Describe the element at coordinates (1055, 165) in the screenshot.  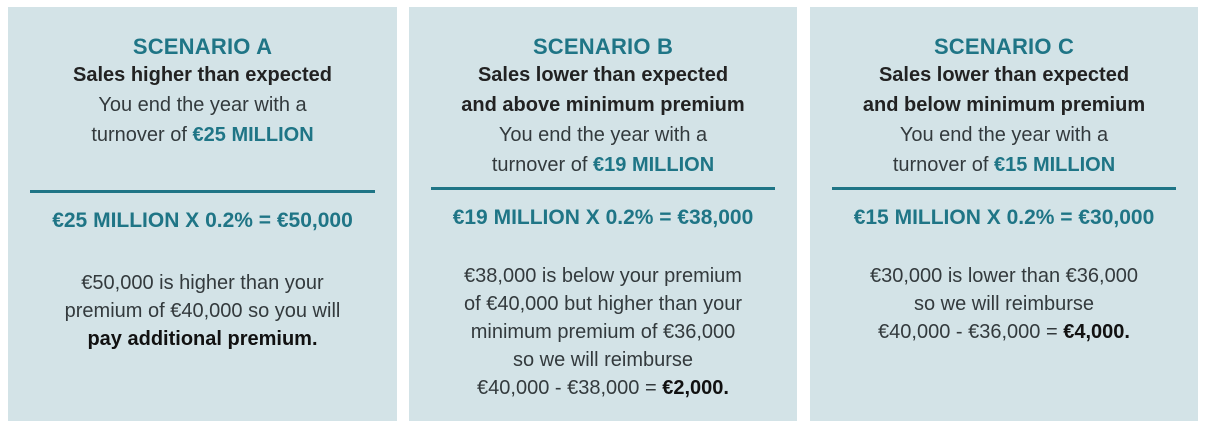
I see `turnover-value: €15 MILLION` at that location.